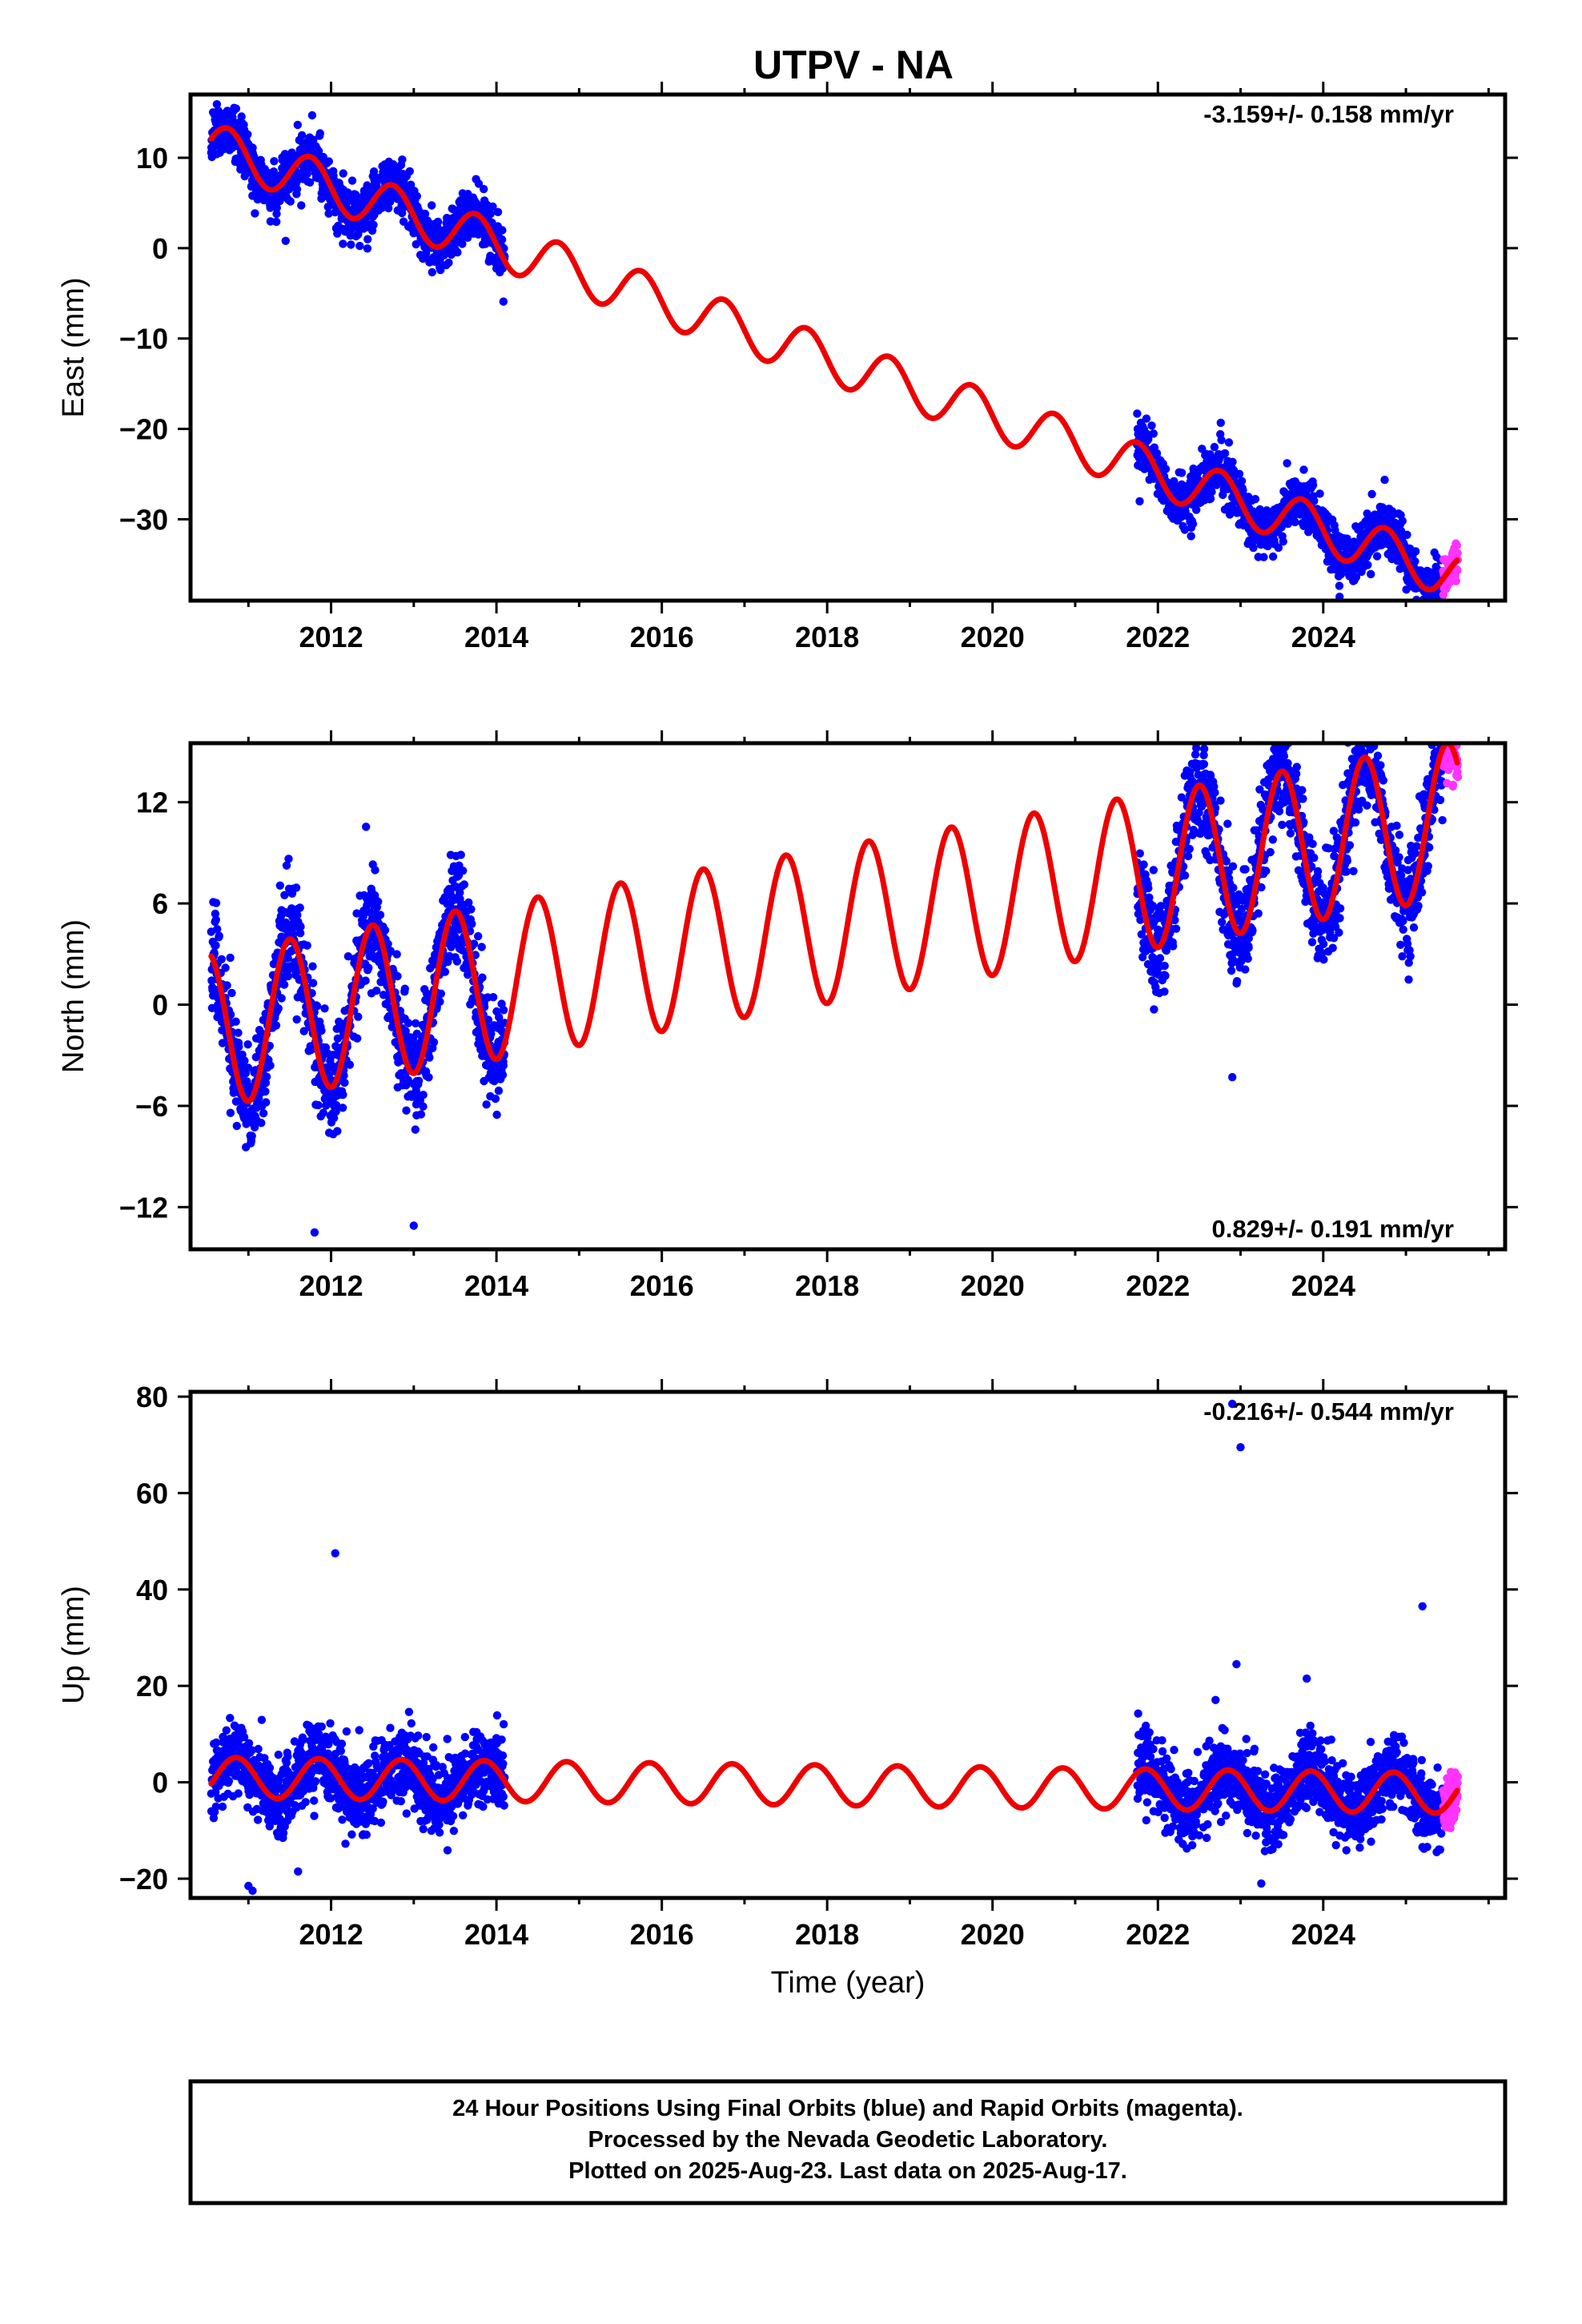  What do you see at coordinates (152, 158) in the screenshot?
I see `east-y-tick-label: 10` at bounding box center [152, 158].